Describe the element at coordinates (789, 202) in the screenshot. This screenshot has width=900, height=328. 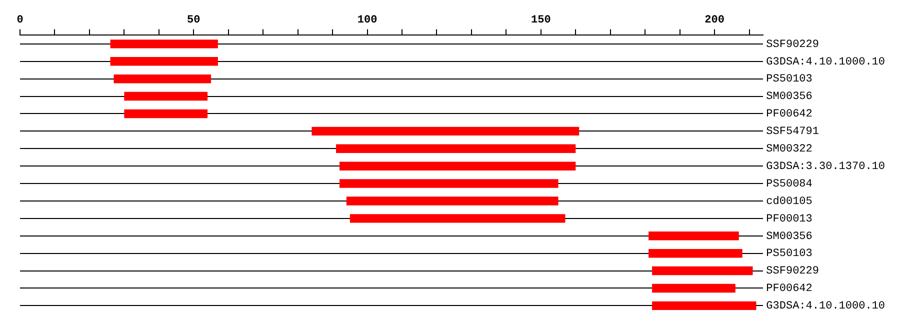
I see `y-tick-label: cd00105` at that location.